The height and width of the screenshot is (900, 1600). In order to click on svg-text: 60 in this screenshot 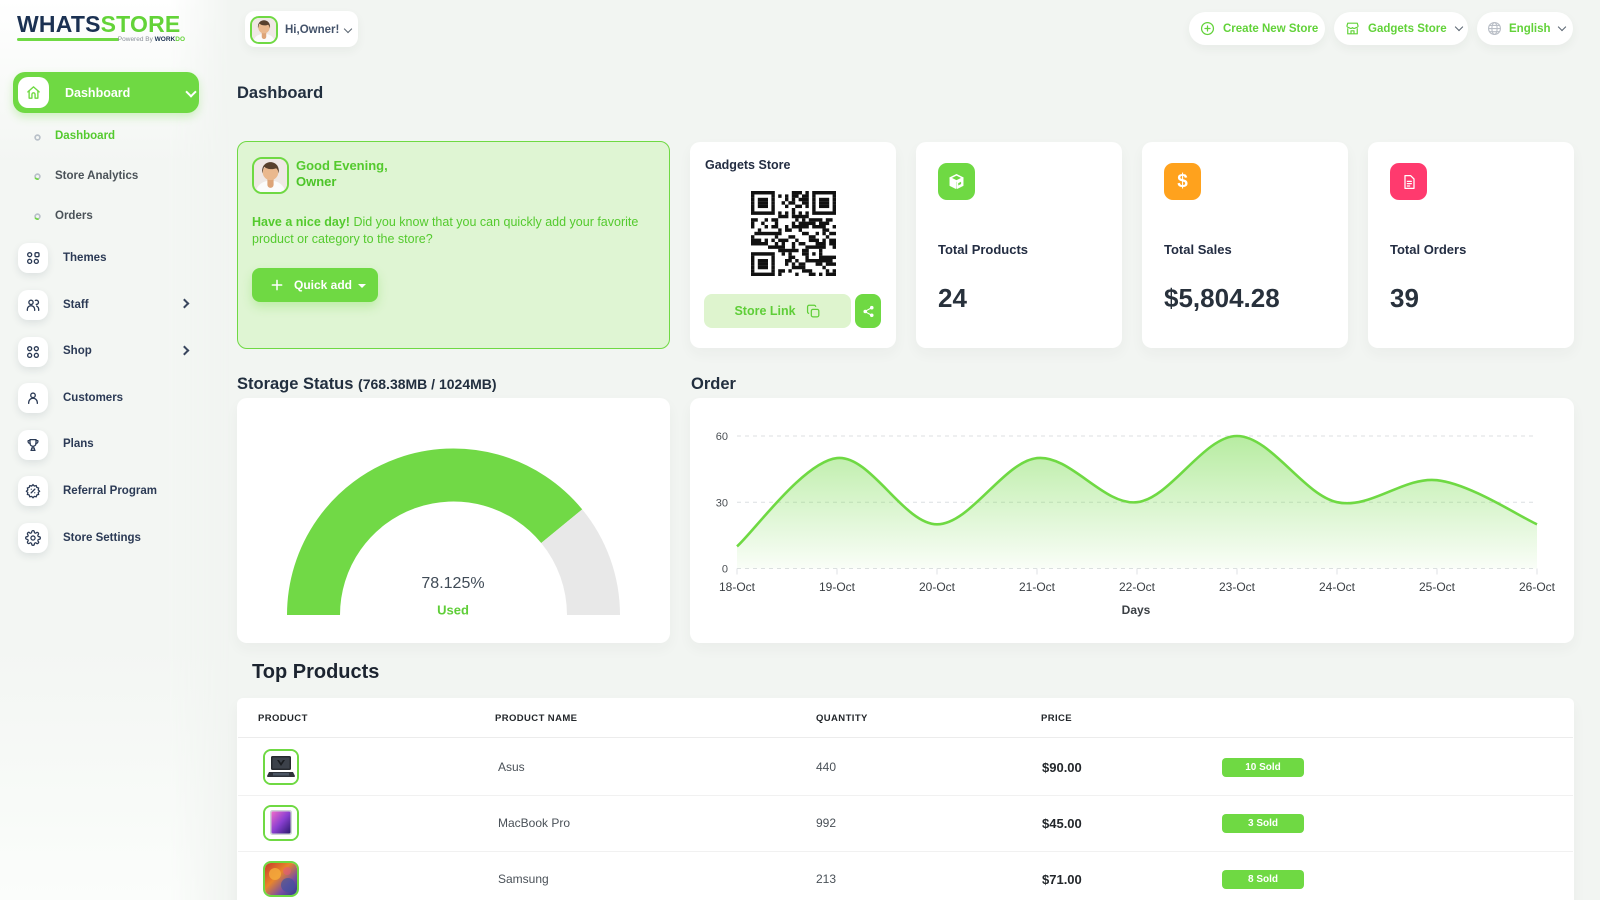, I will do `click(722, 437)`.